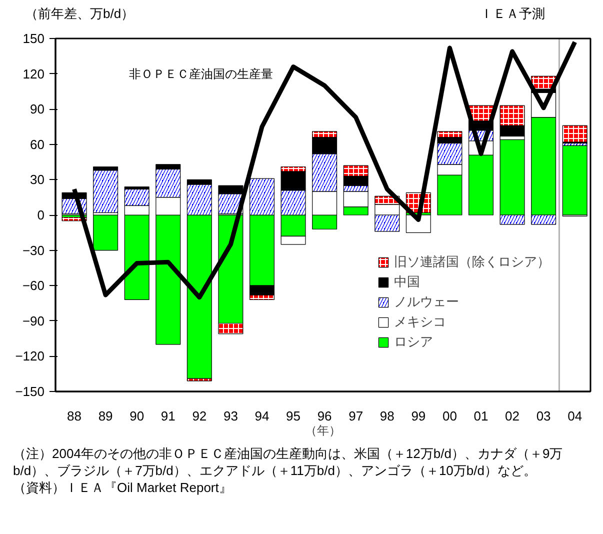 This screenshot has height=534, width=603. Describe the element at coordinates (168, 416) in the screenshot. I see `x-tick-label: 91` at that location.